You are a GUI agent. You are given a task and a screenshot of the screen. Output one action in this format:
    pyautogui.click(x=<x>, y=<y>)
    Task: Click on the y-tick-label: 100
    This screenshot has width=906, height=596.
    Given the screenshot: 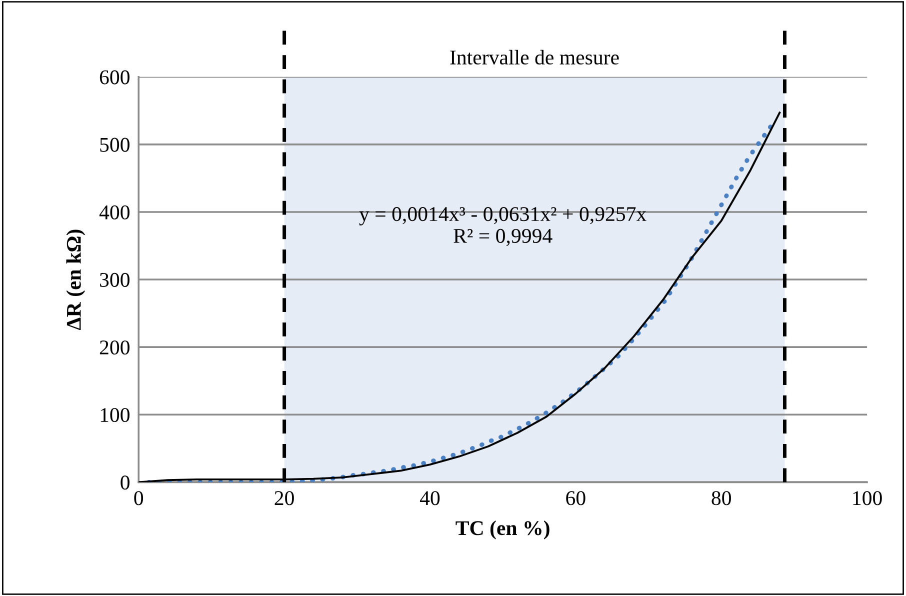 What is the action you would take?
    pyautogui.click(x=115, y=415)
    